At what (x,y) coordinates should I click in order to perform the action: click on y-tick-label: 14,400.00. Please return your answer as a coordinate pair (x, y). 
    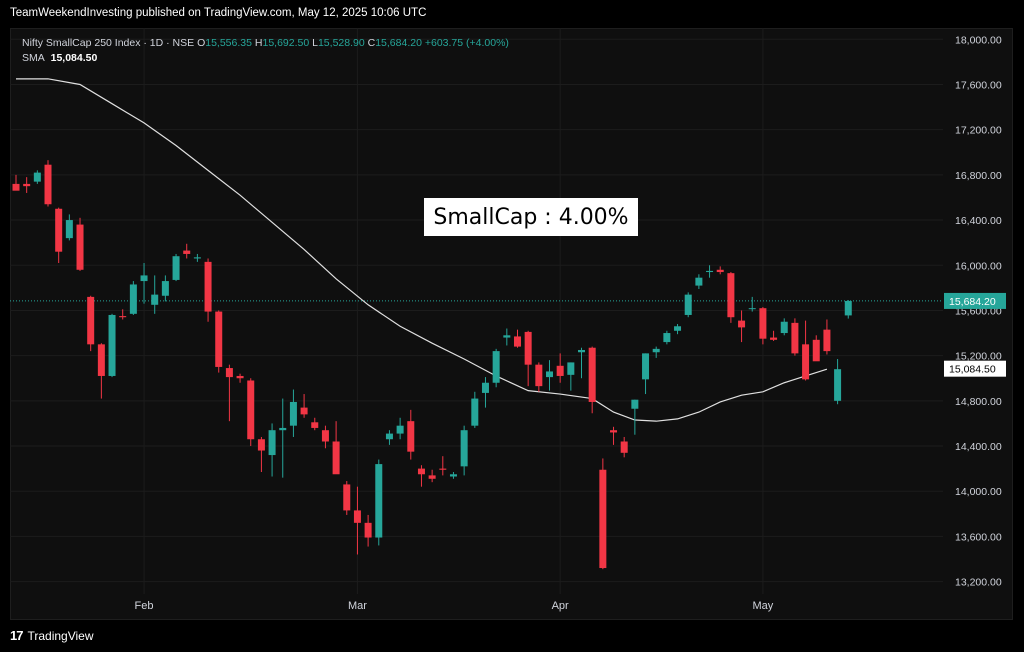
    Looking at the image, I should click on (978, 447).